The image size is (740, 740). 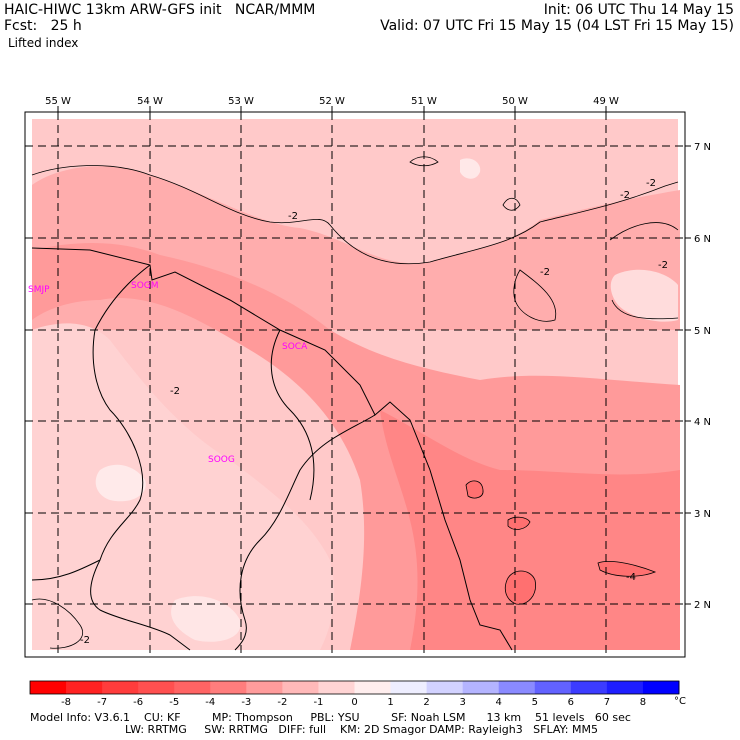 I want to click on field-area-e, so click(x=120, y=483).